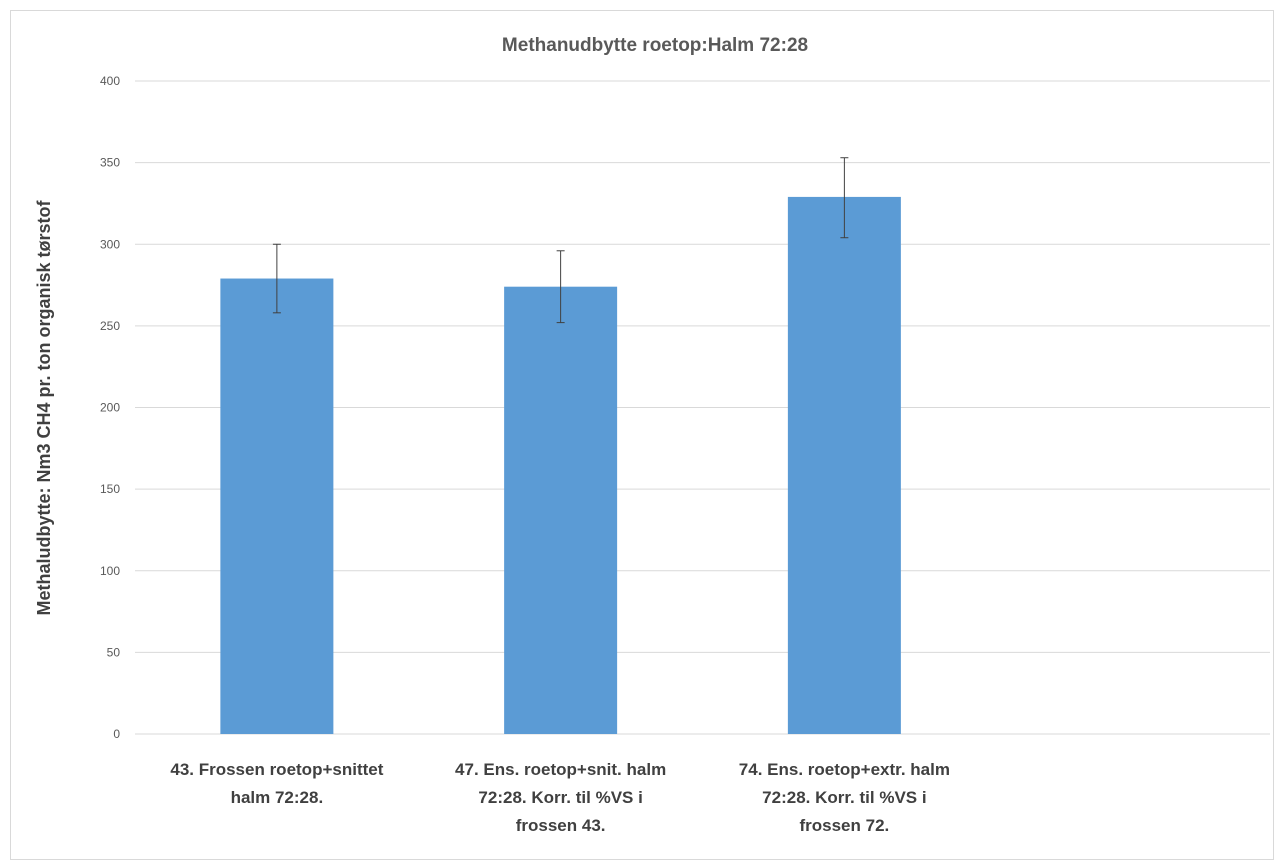  What do you see at coordinates (110, 571) in the screenshot?
I see `y-tick-label: 100` at bounding box center [110, 571].